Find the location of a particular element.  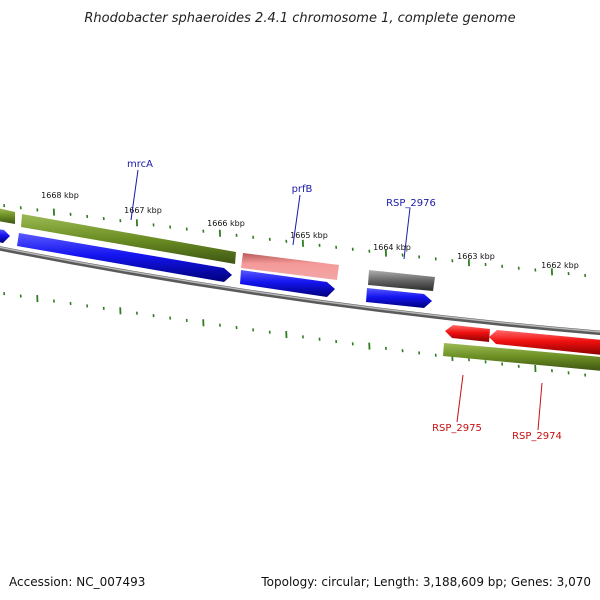

gene-box-partial-left is located at coordinates (7, 216).